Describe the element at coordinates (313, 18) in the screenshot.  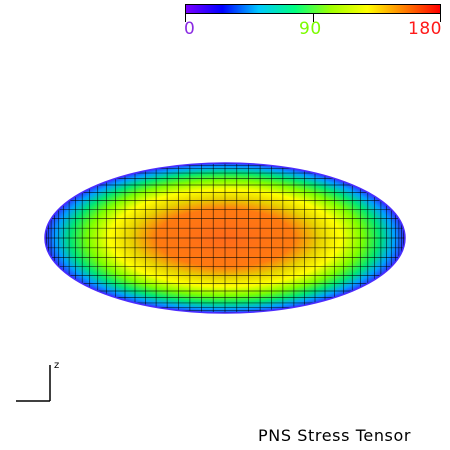
I see `colorbar-tick-mid` at that location.